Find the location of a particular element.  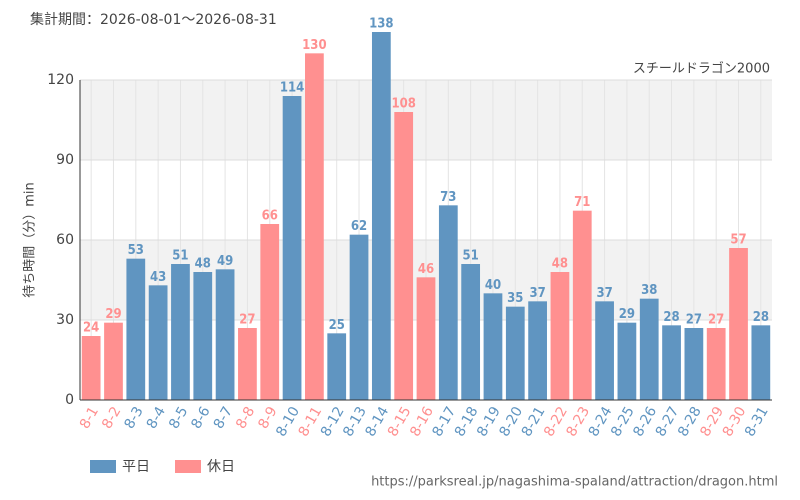

x-tick-label: 8-1 is located at coordinates (89, 418).